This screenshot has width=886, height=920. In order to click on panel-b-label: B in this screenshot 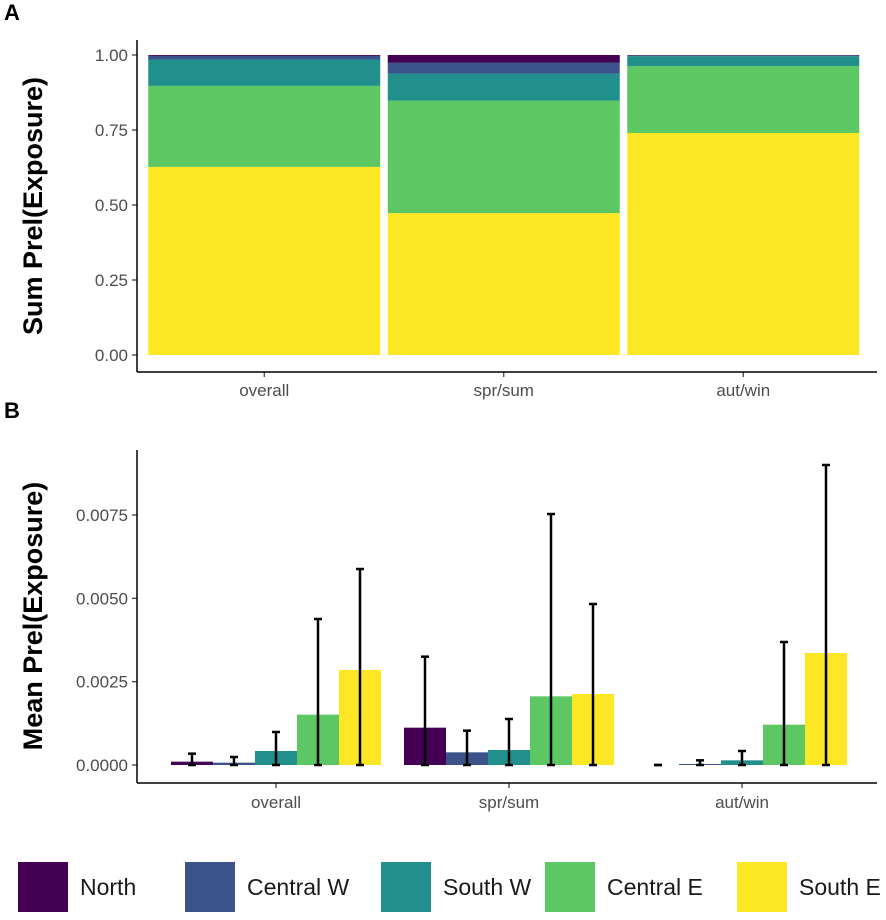, I will do `click(12, 410)`.